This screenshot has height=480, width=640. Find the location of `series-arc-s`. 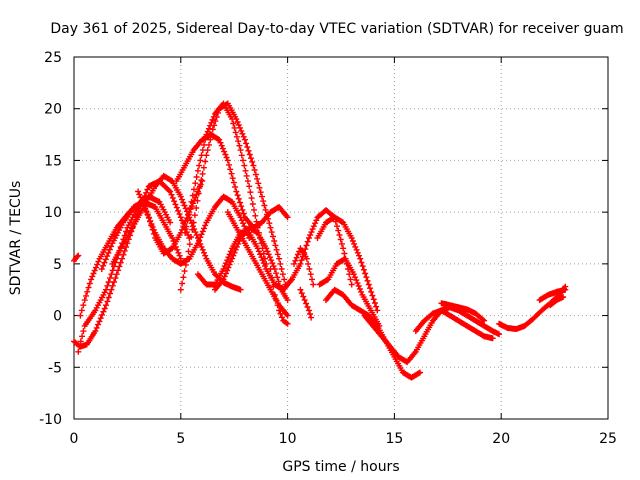

series-arc-s is located at coordinates (349, 292).